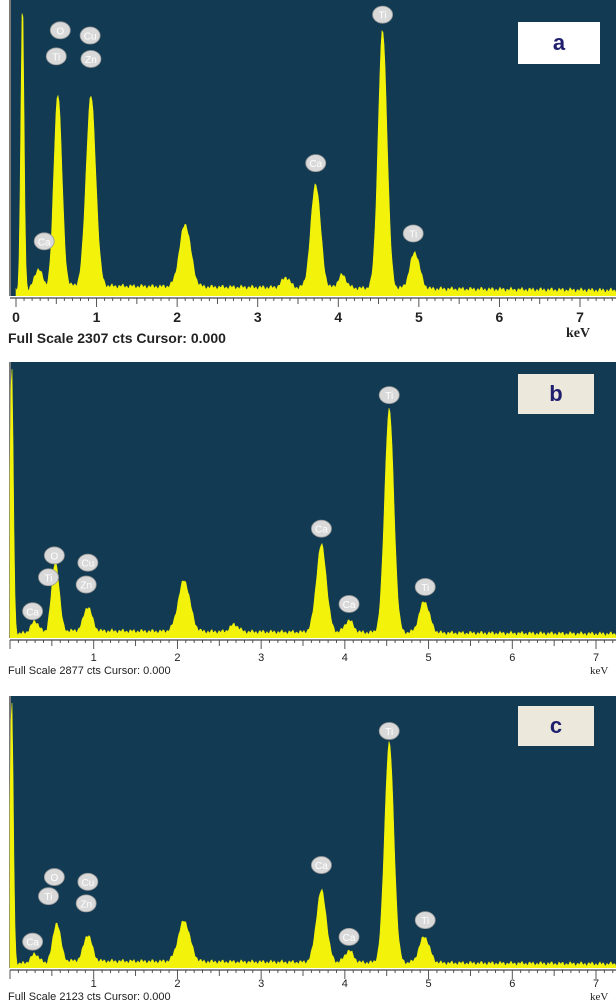  What do you see at coordinates (89, 997) in the screenshot?
I see `full-scale-status: Full Scale 2123 cts Cursor: 0.000` at bounding box center [89, 997].